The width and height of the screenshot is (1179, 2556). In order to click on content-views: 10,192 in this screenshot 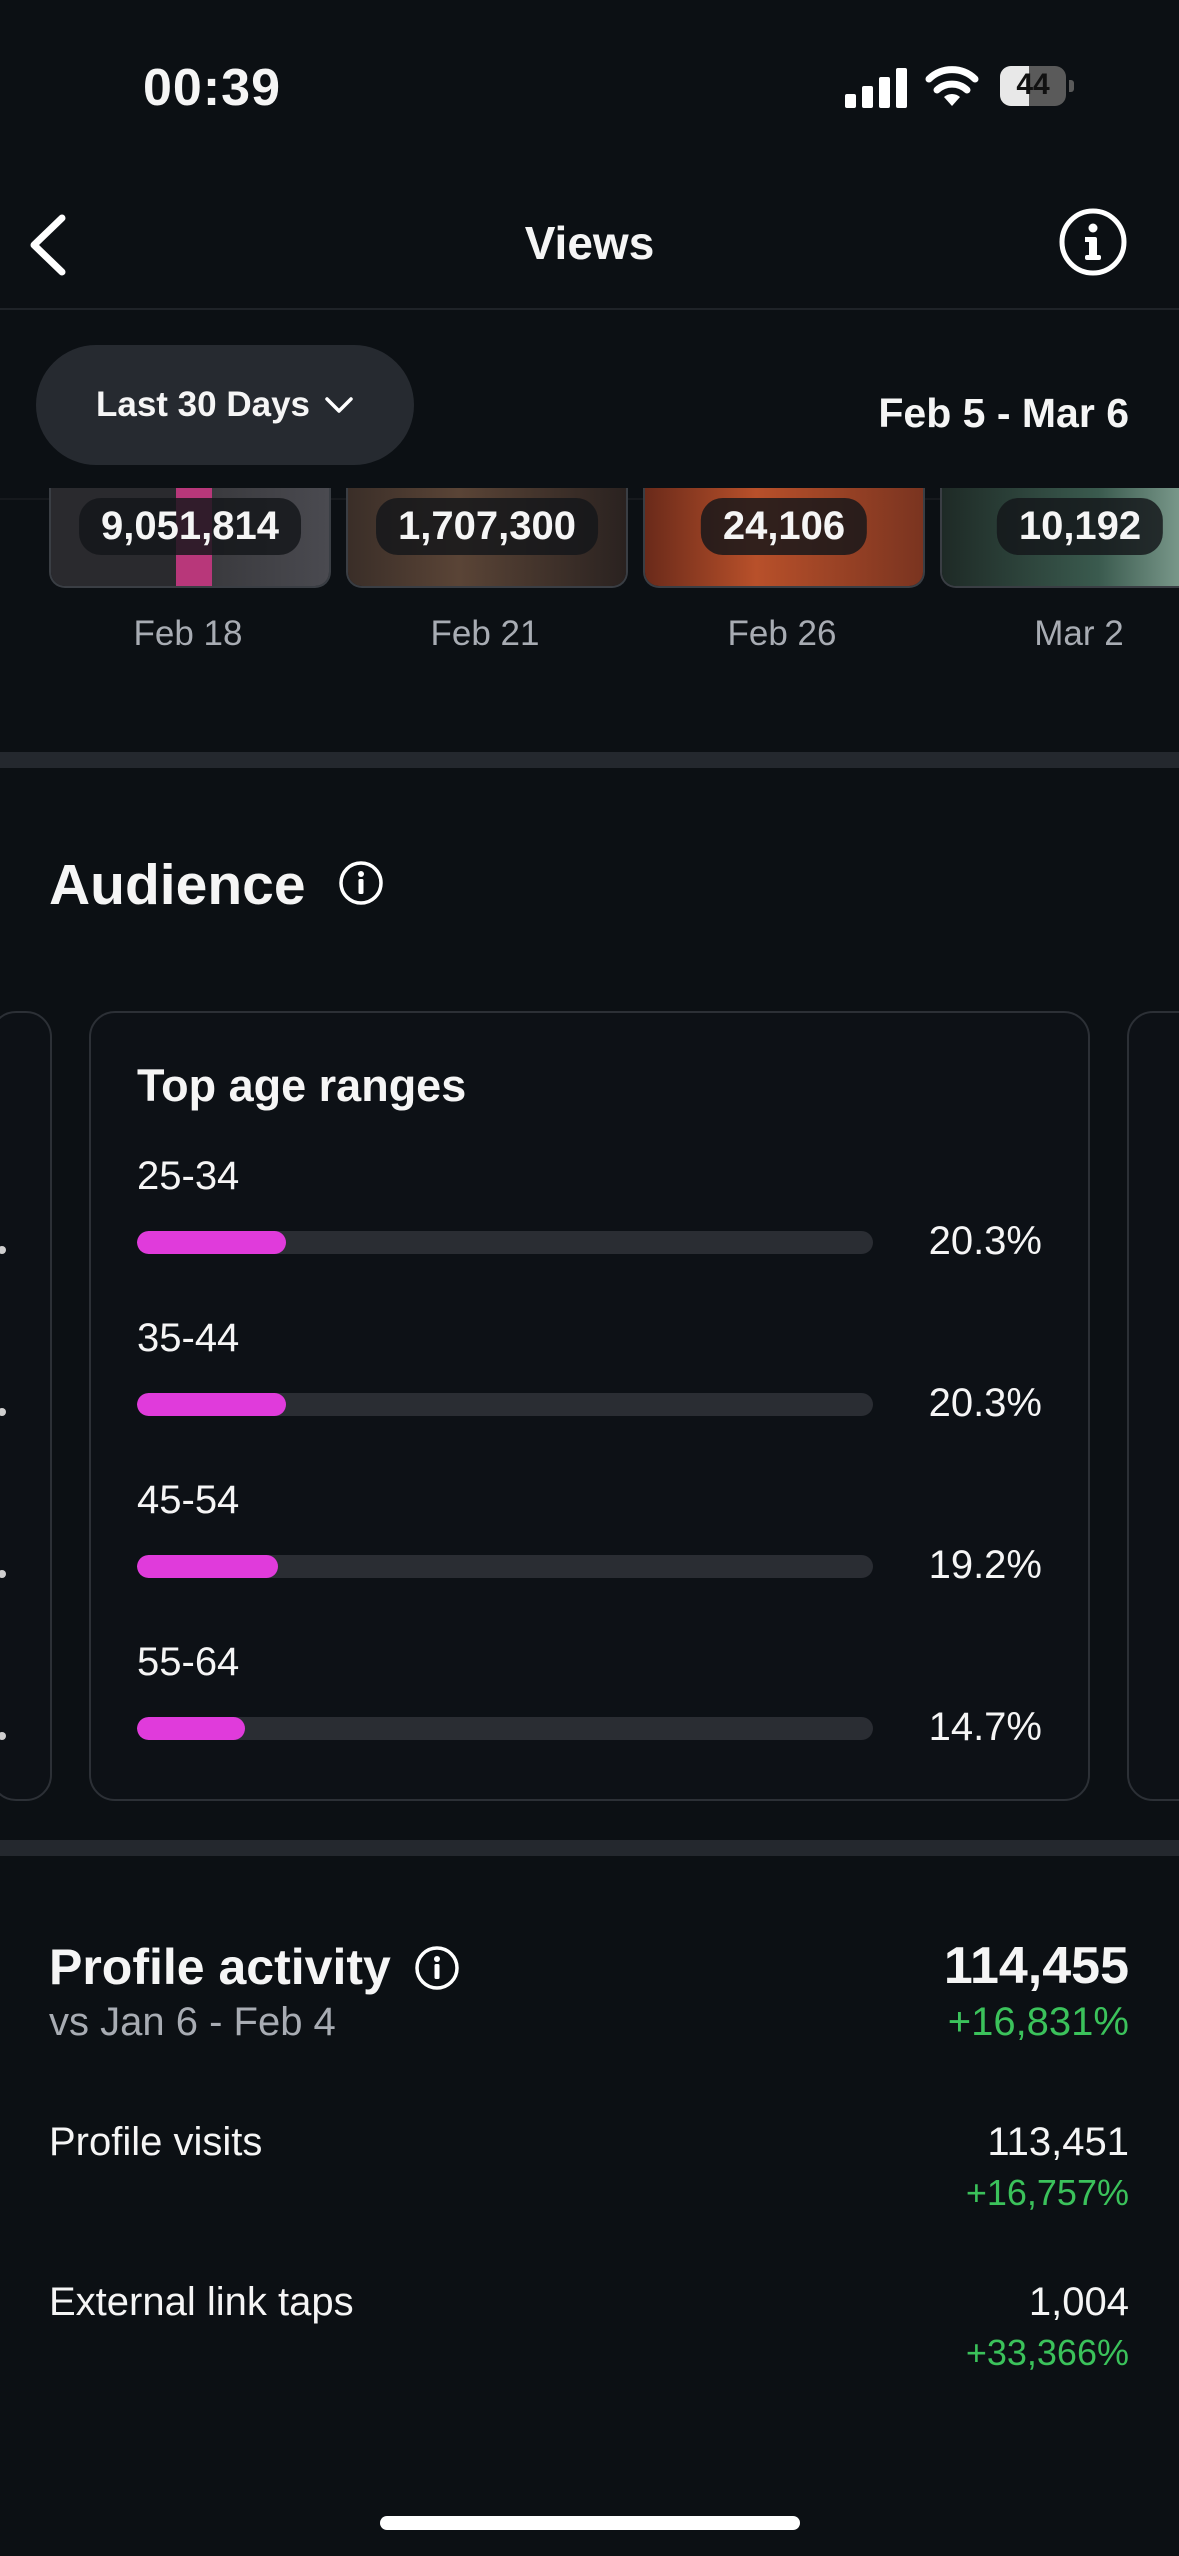, I will do `click(1080, 526)`.